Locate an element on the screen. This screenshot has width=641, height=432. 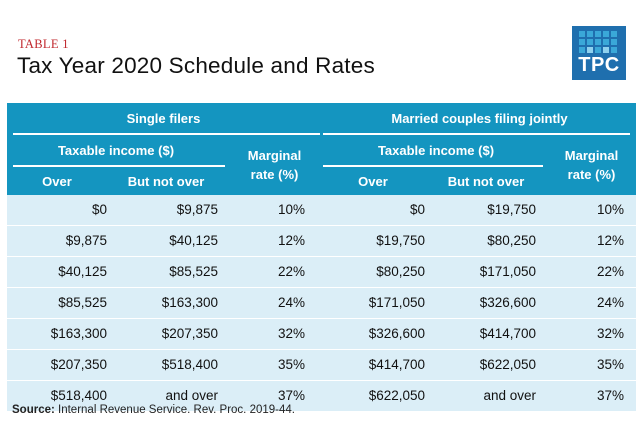
cell-married-not-over: $622,050 is located at coordinates (507, 364).